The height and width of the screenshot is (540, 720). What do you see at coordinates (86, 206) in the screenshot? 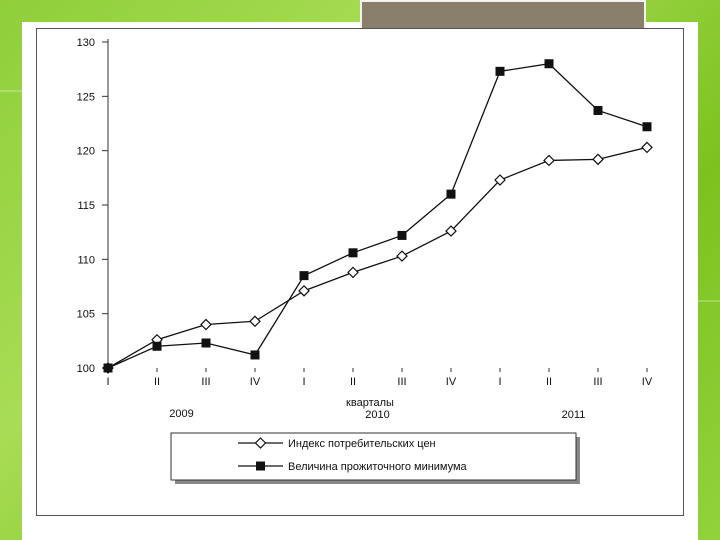
I see `y-tick-label: 115` at bounding box center [86, 206].